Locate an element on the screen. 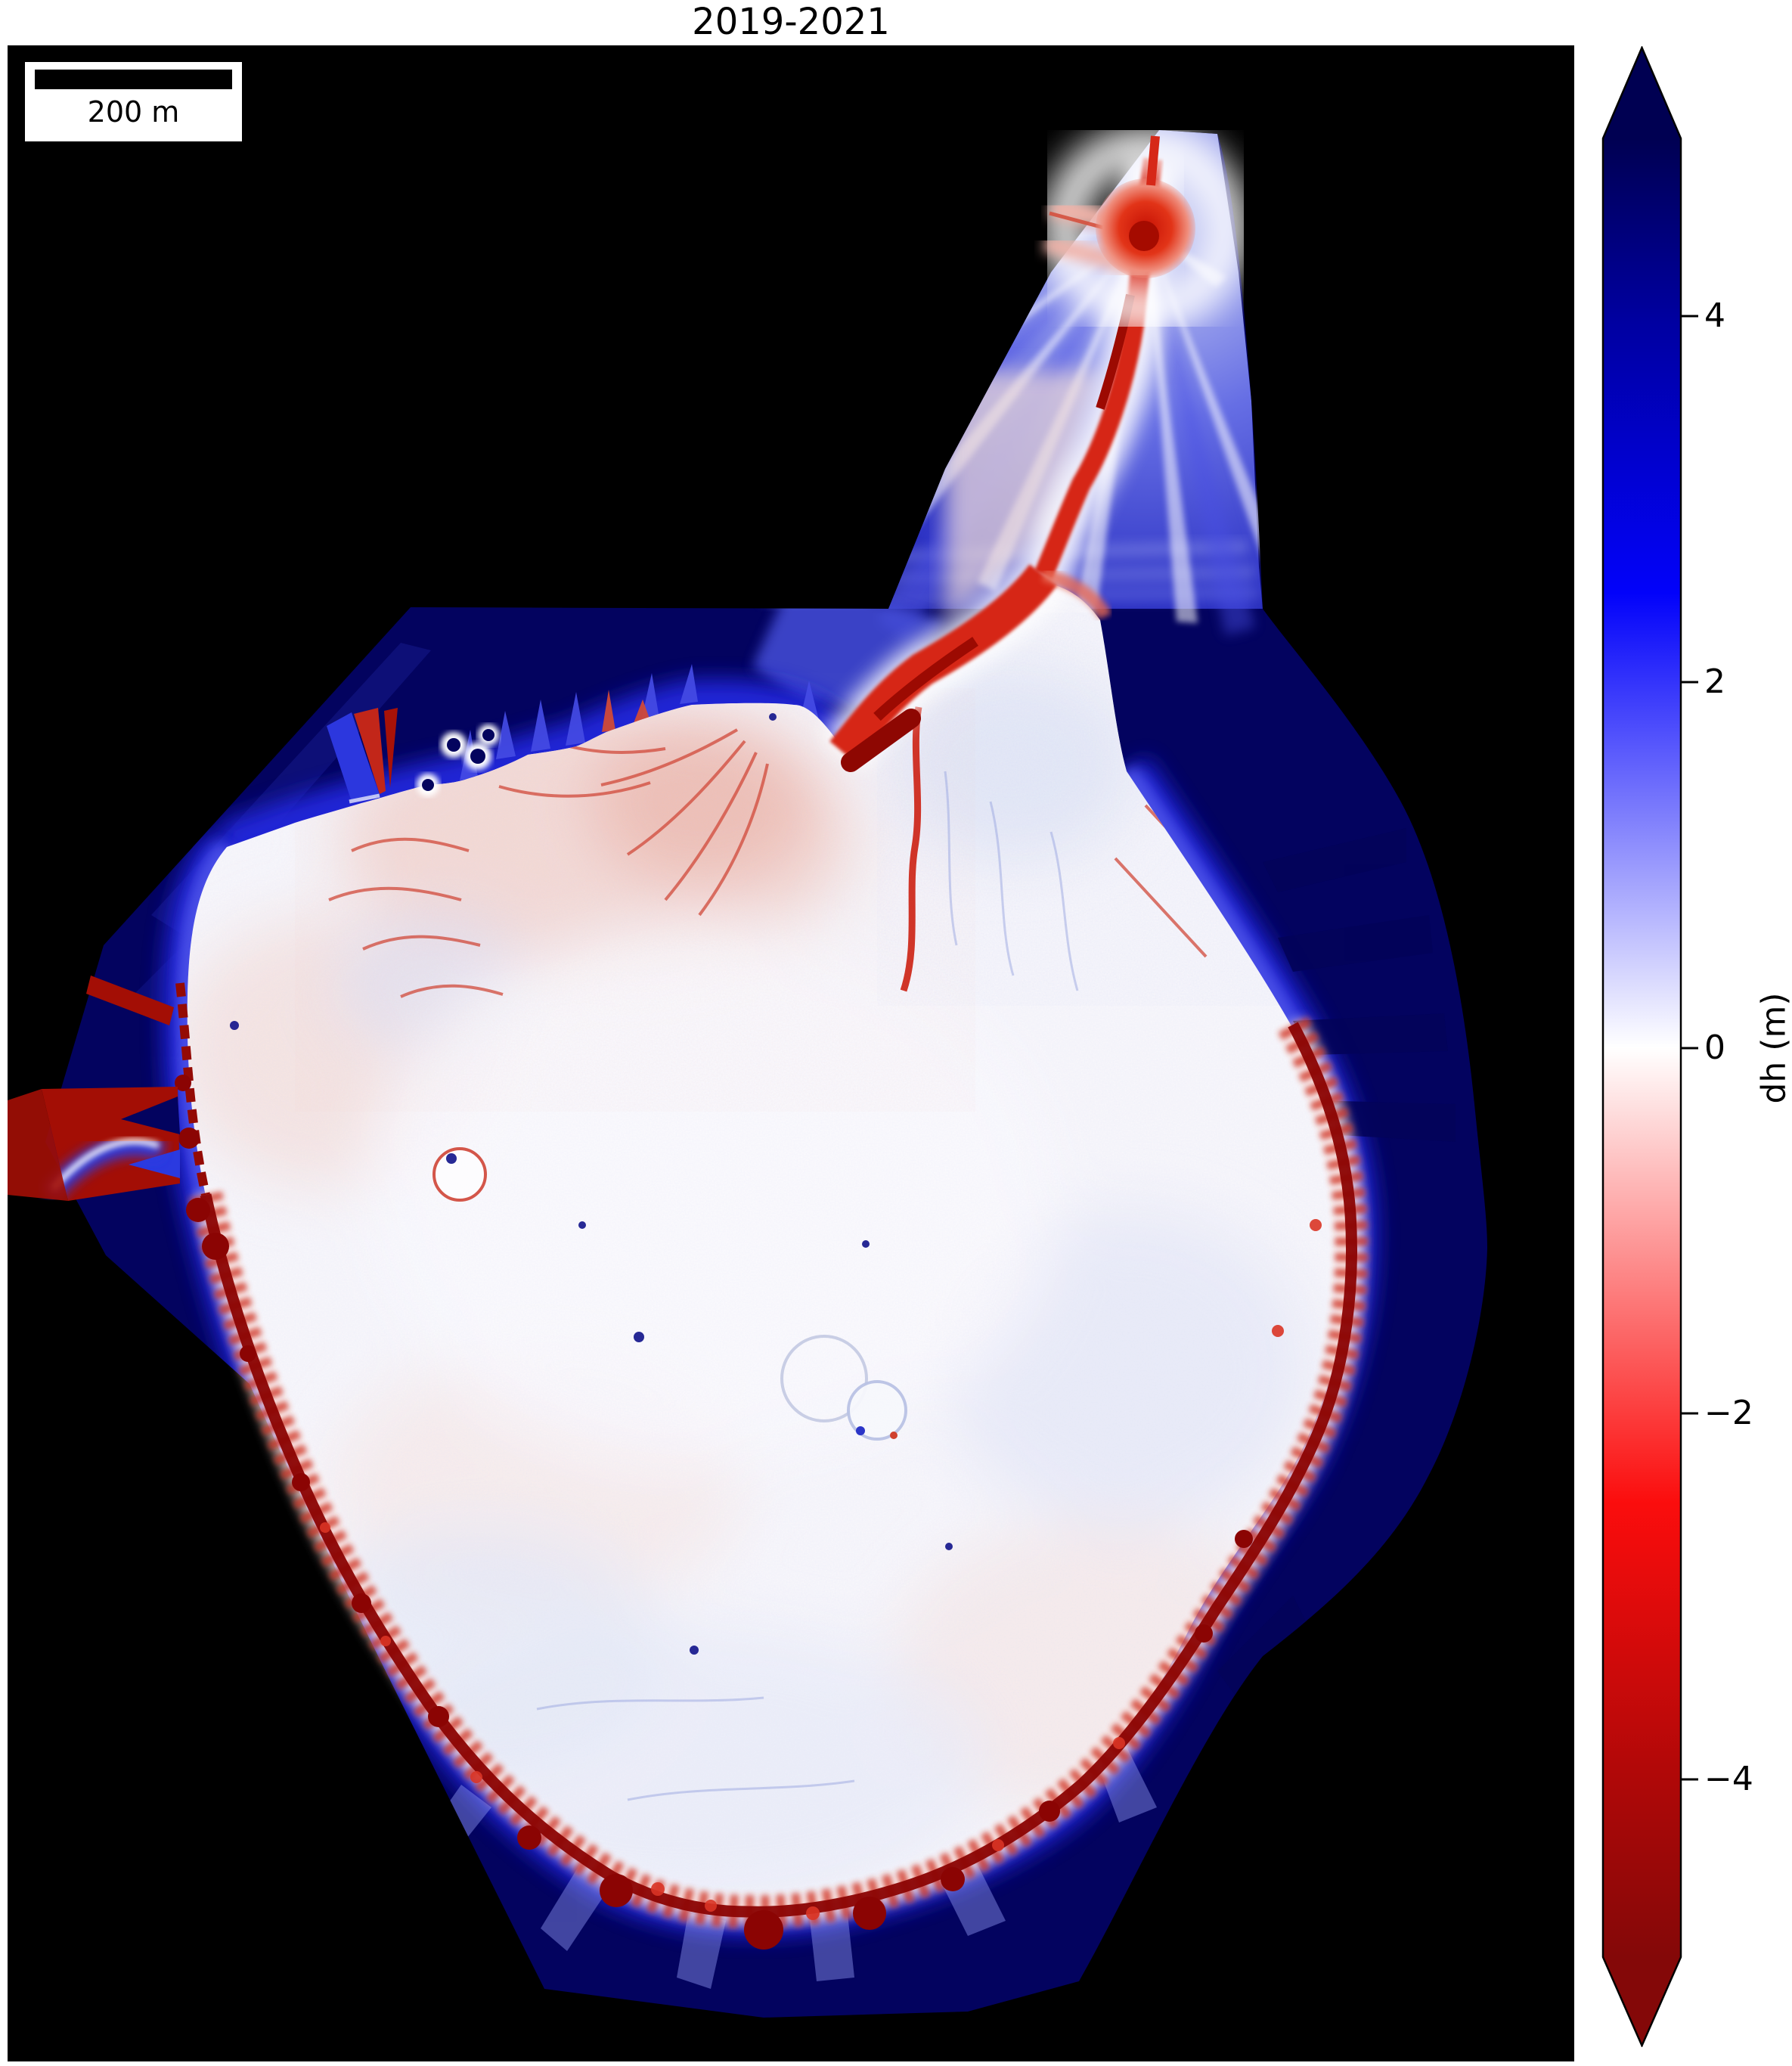  scalebar-bar is located at coordinates (133, 79).